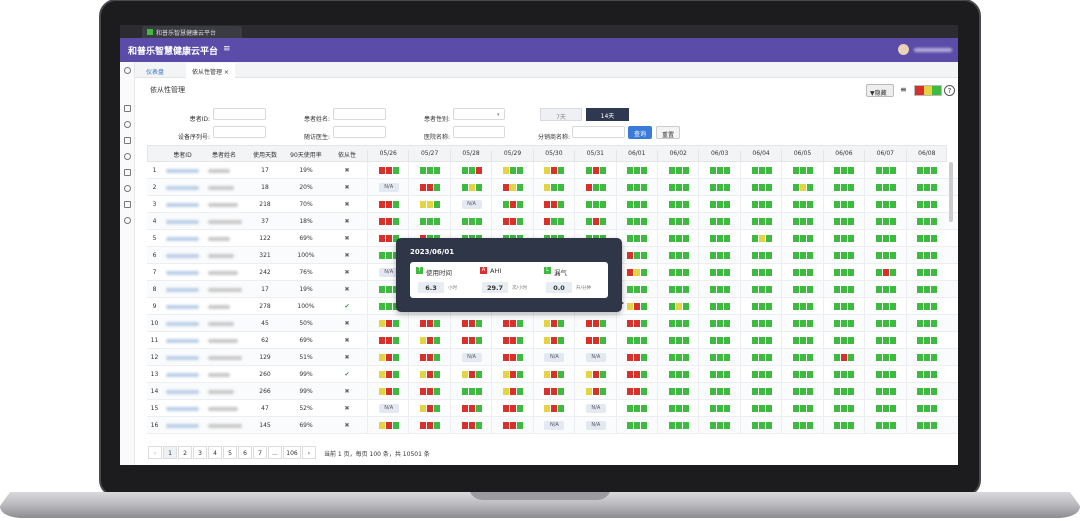 The image size is (1080, 521). Describe the element at coordinates (668, 132) in the screenshot. I see `reset-button: 重置` at that location.